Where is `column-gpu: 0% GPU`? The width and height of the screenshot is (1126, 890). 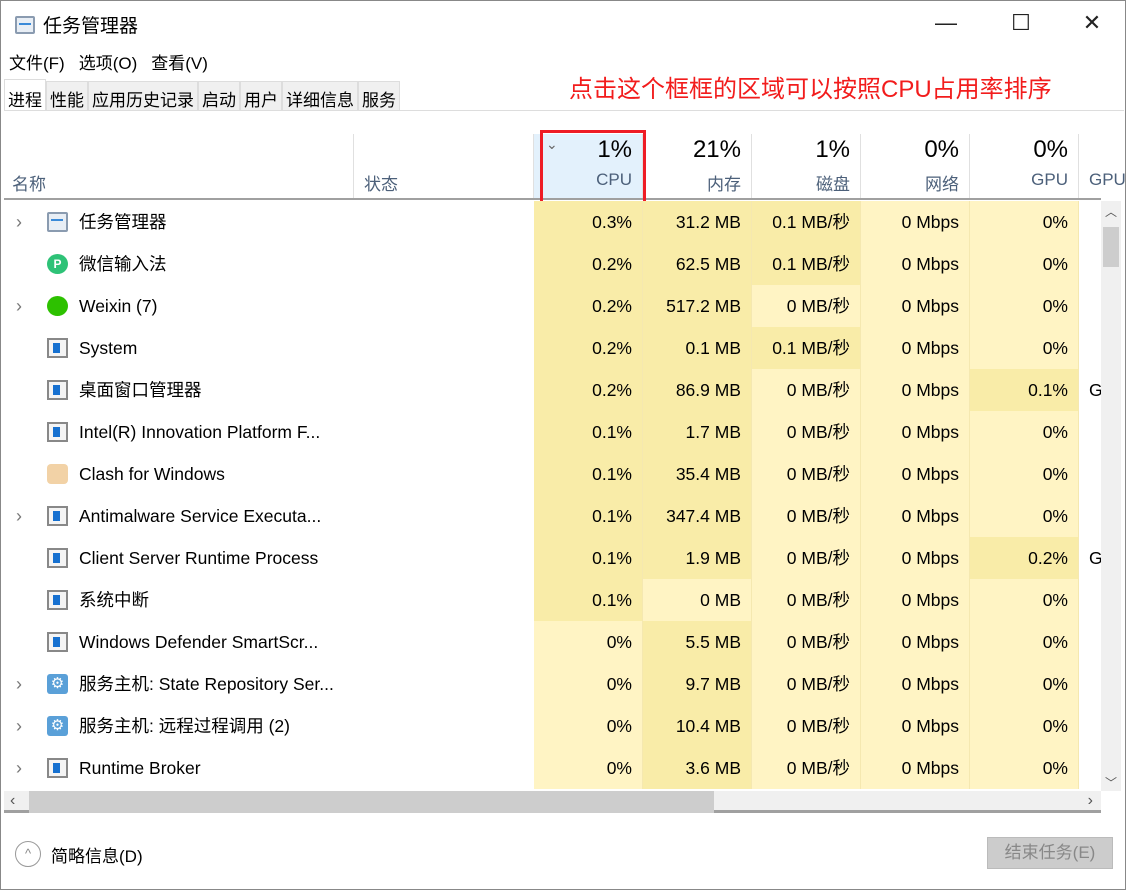 column-gpu: 0% GPU is located at coordinates (1024, 166).